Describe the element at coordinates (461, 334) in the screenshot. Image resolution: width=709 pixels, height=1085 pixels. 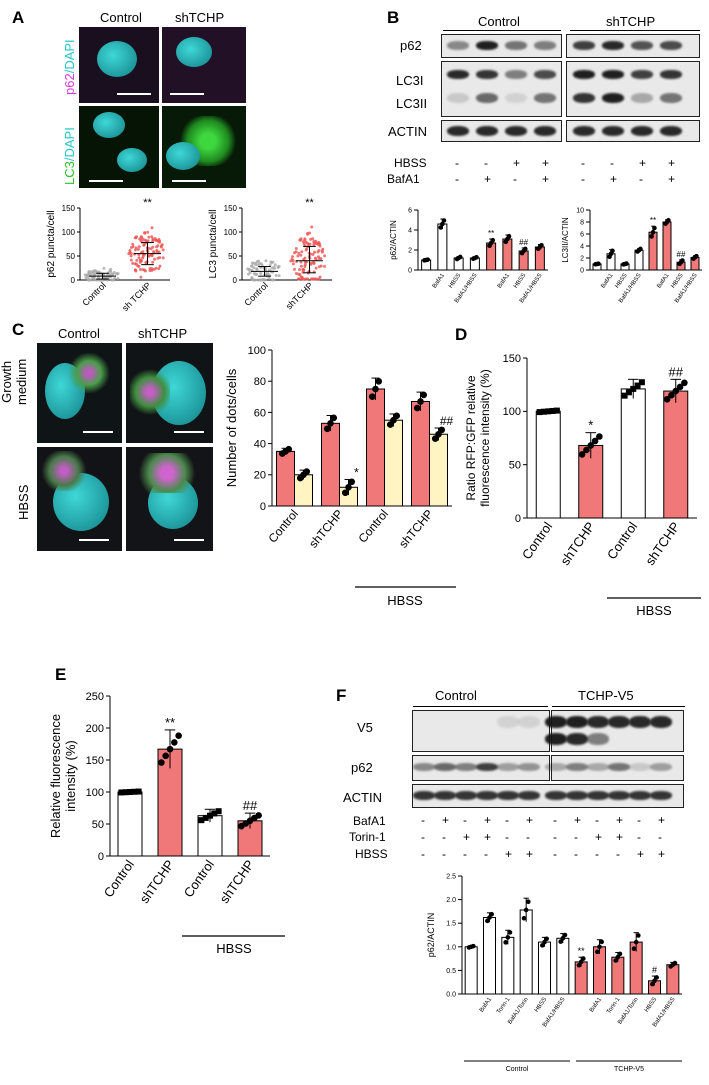
I see `panel-letter-d: D` at that location.